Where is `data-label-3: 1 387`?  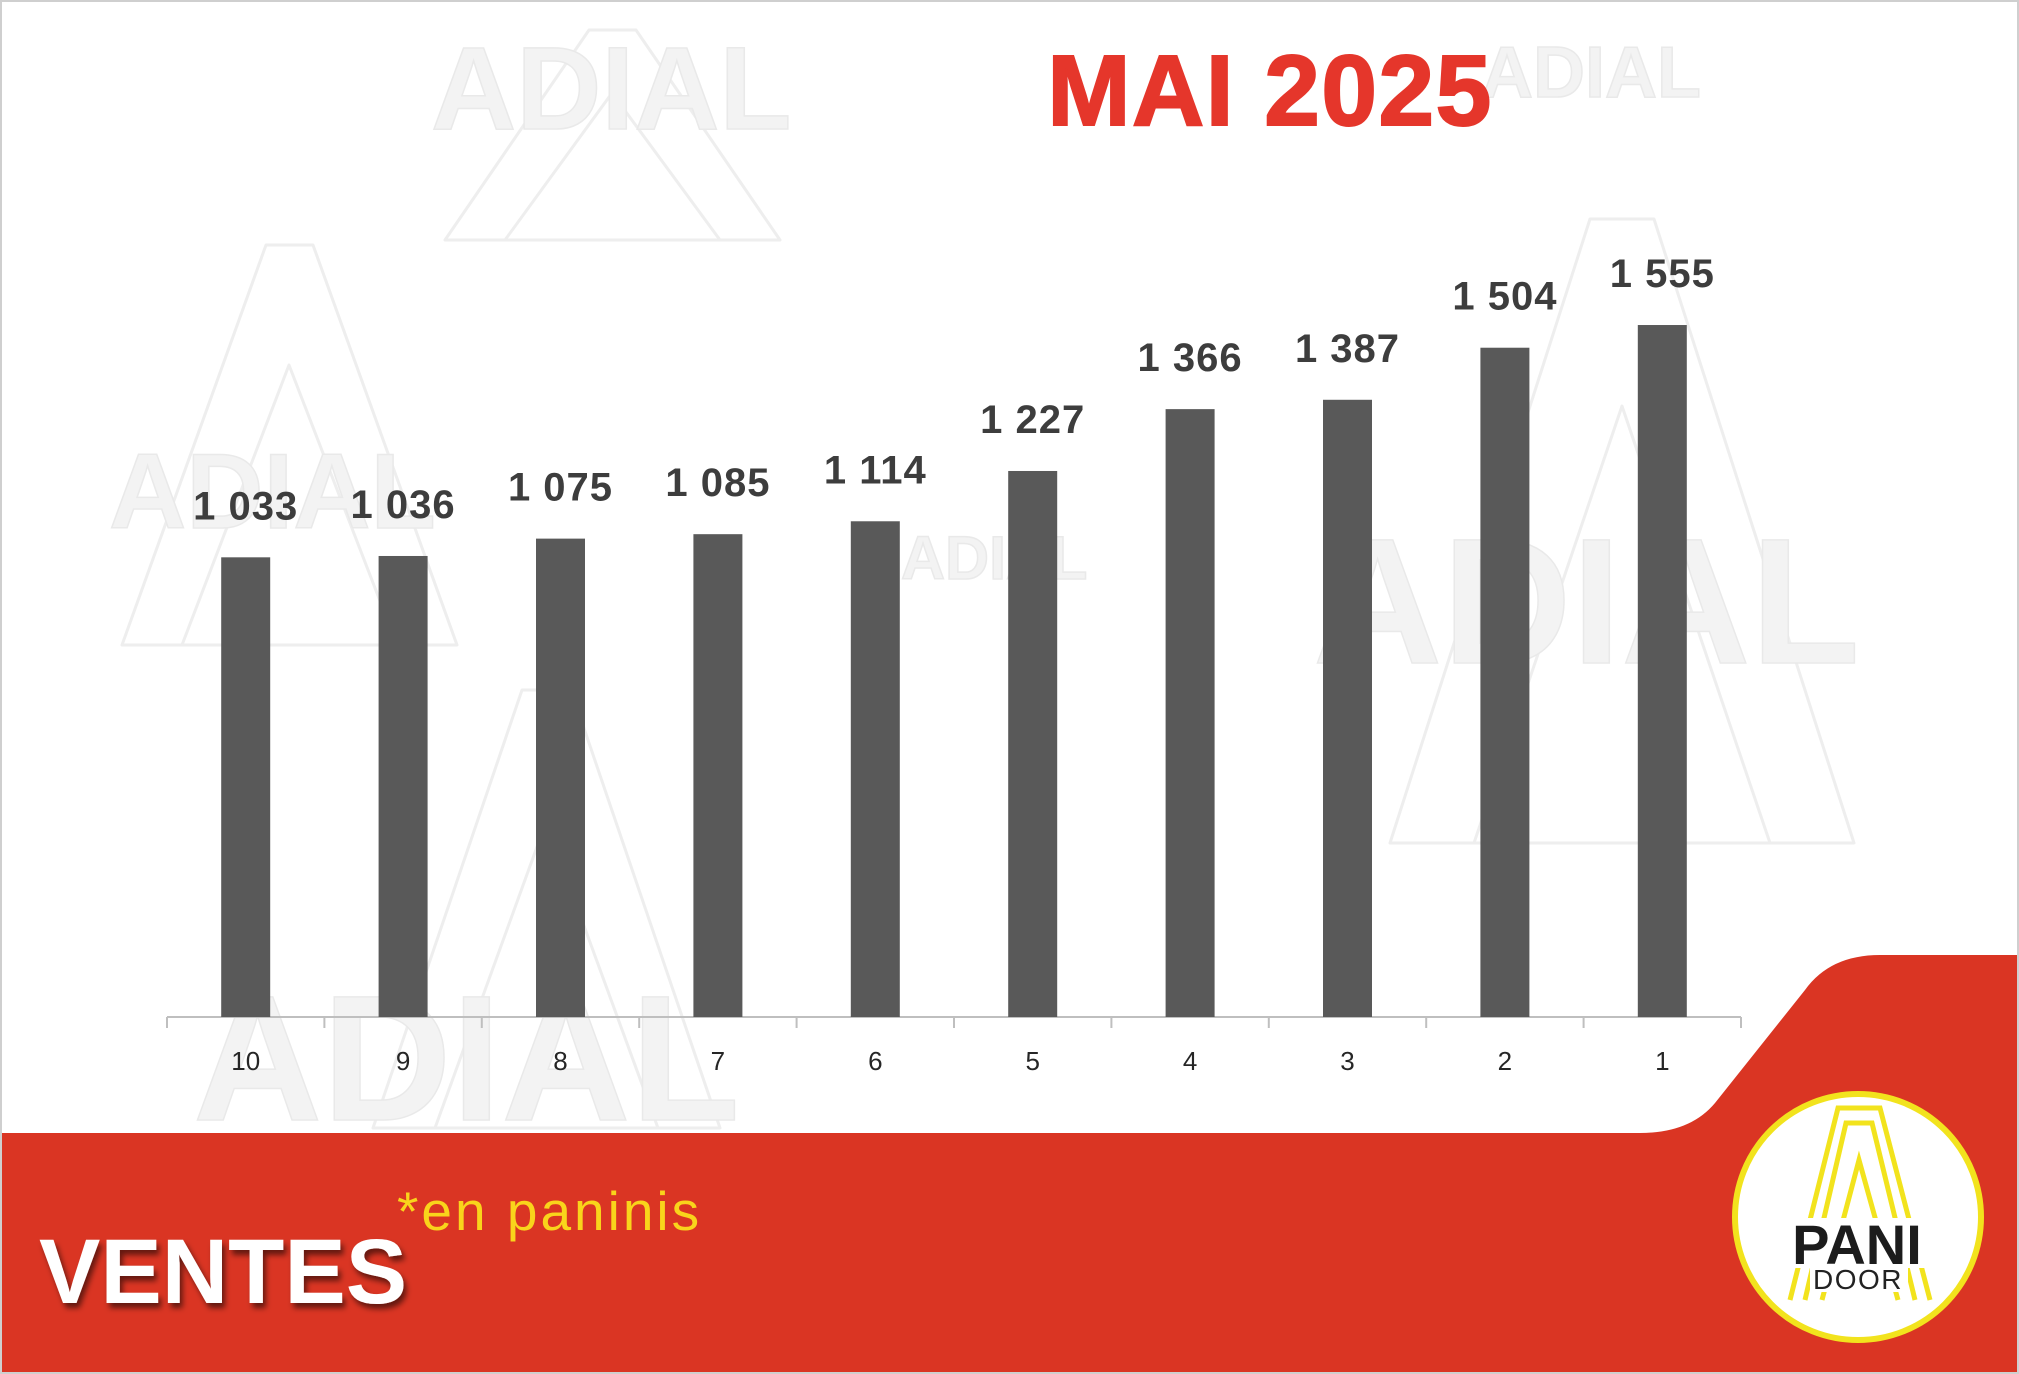
data-label-3: 1 387 is located at coordinates (1347, 349).